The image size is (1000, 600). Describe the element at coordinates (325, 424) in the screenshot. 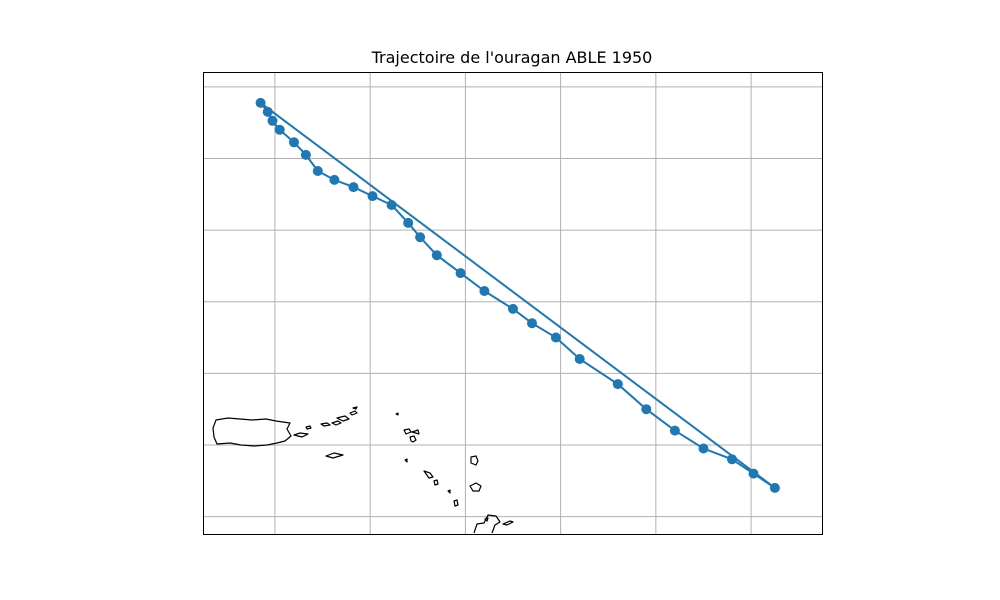

I see `coastline-st-thomas` at that location.